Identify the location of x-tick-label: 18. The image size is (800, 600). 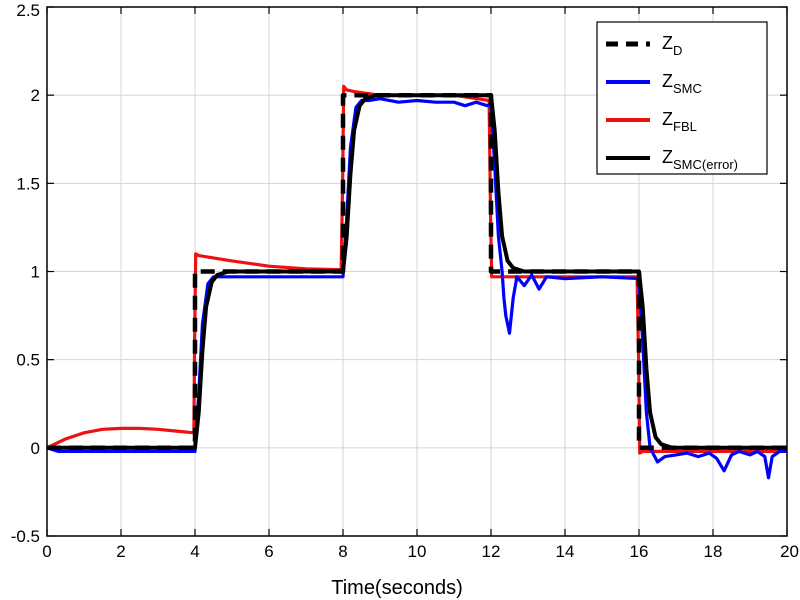
(713, 551).